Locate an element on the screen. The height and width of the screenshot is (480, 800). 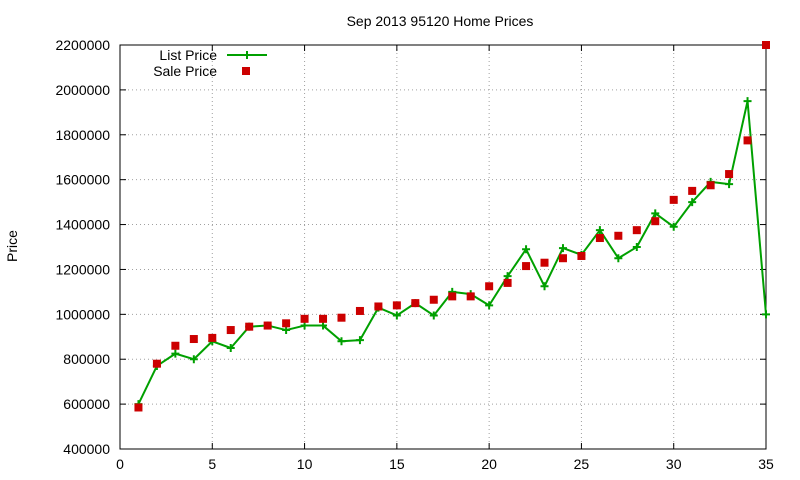
y-tick-label: 400000 is located at coordinates (86, 449).